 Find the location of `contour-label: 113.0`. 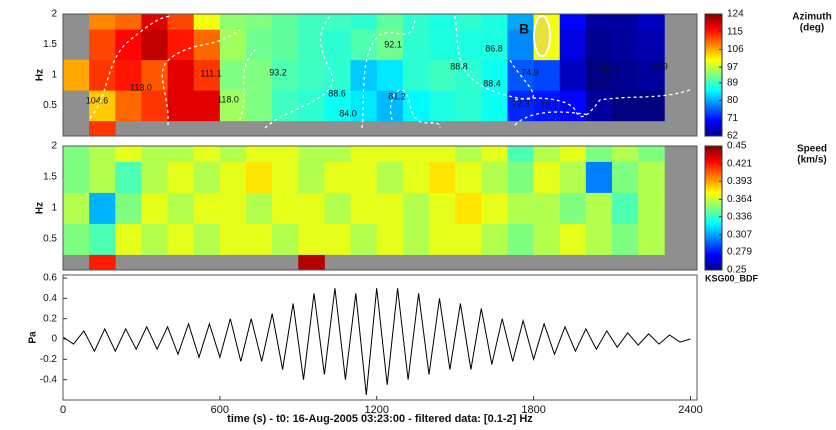

contour-label: 113.0 is located at coordinates (141, 87).